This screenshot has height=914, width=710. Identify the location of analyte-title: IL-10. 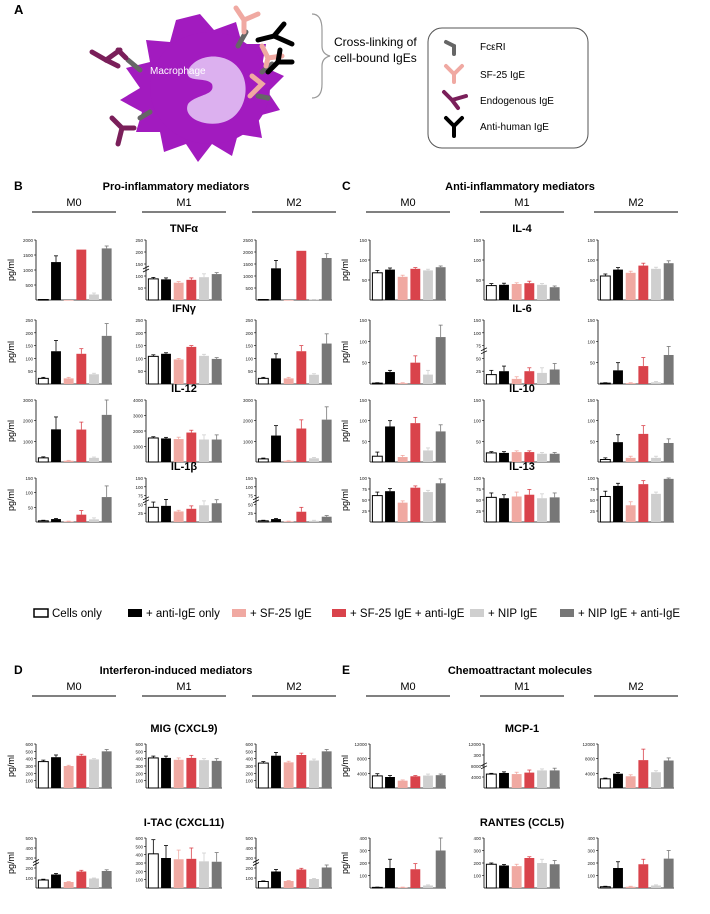
(522, 389).